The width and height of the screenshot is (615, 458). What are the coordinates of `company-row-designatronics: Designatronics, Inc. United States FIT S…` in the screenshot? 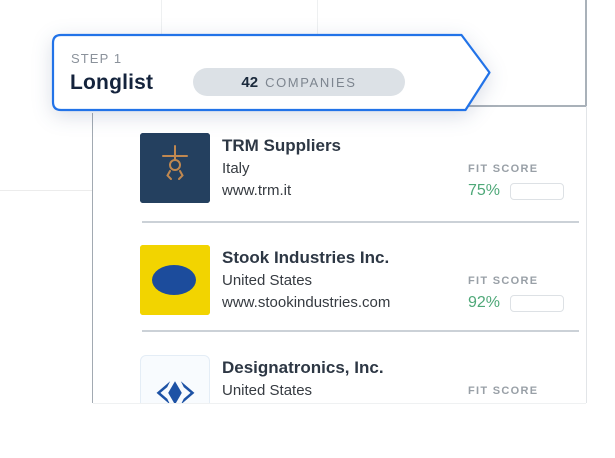 It's located at (360, 379).